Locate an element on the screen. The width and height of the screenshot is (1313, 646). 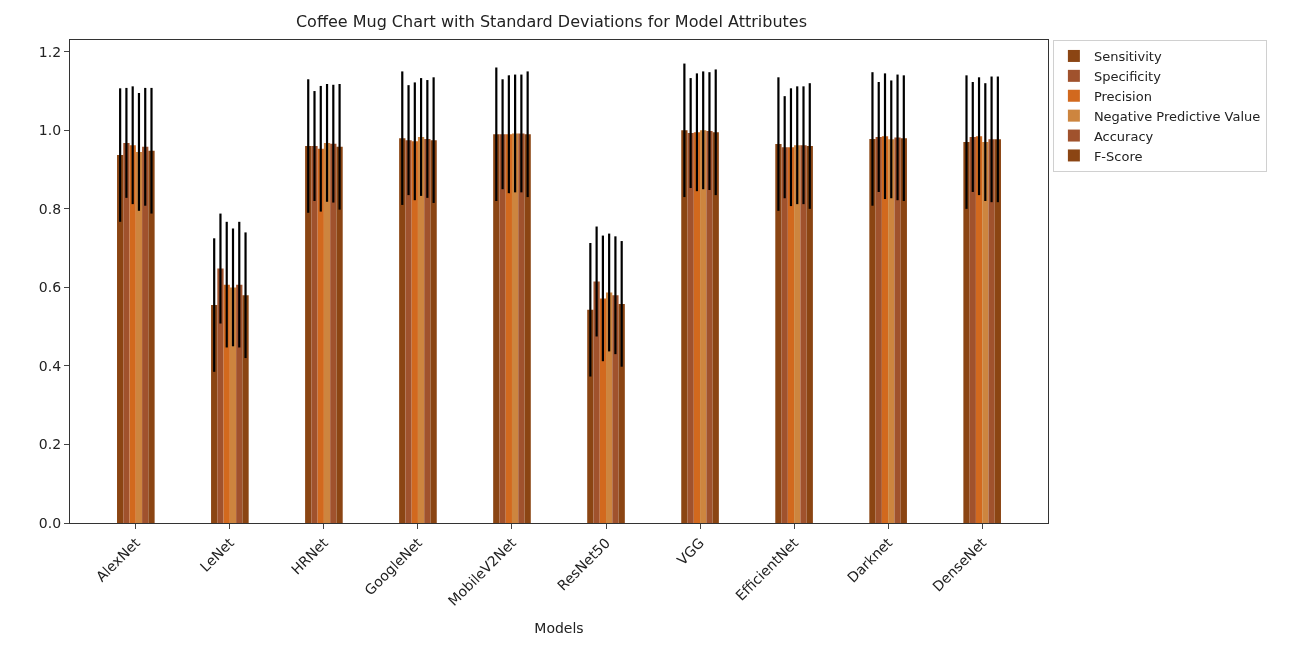
x-axis-title: Models is located at coordinates (559, 628).